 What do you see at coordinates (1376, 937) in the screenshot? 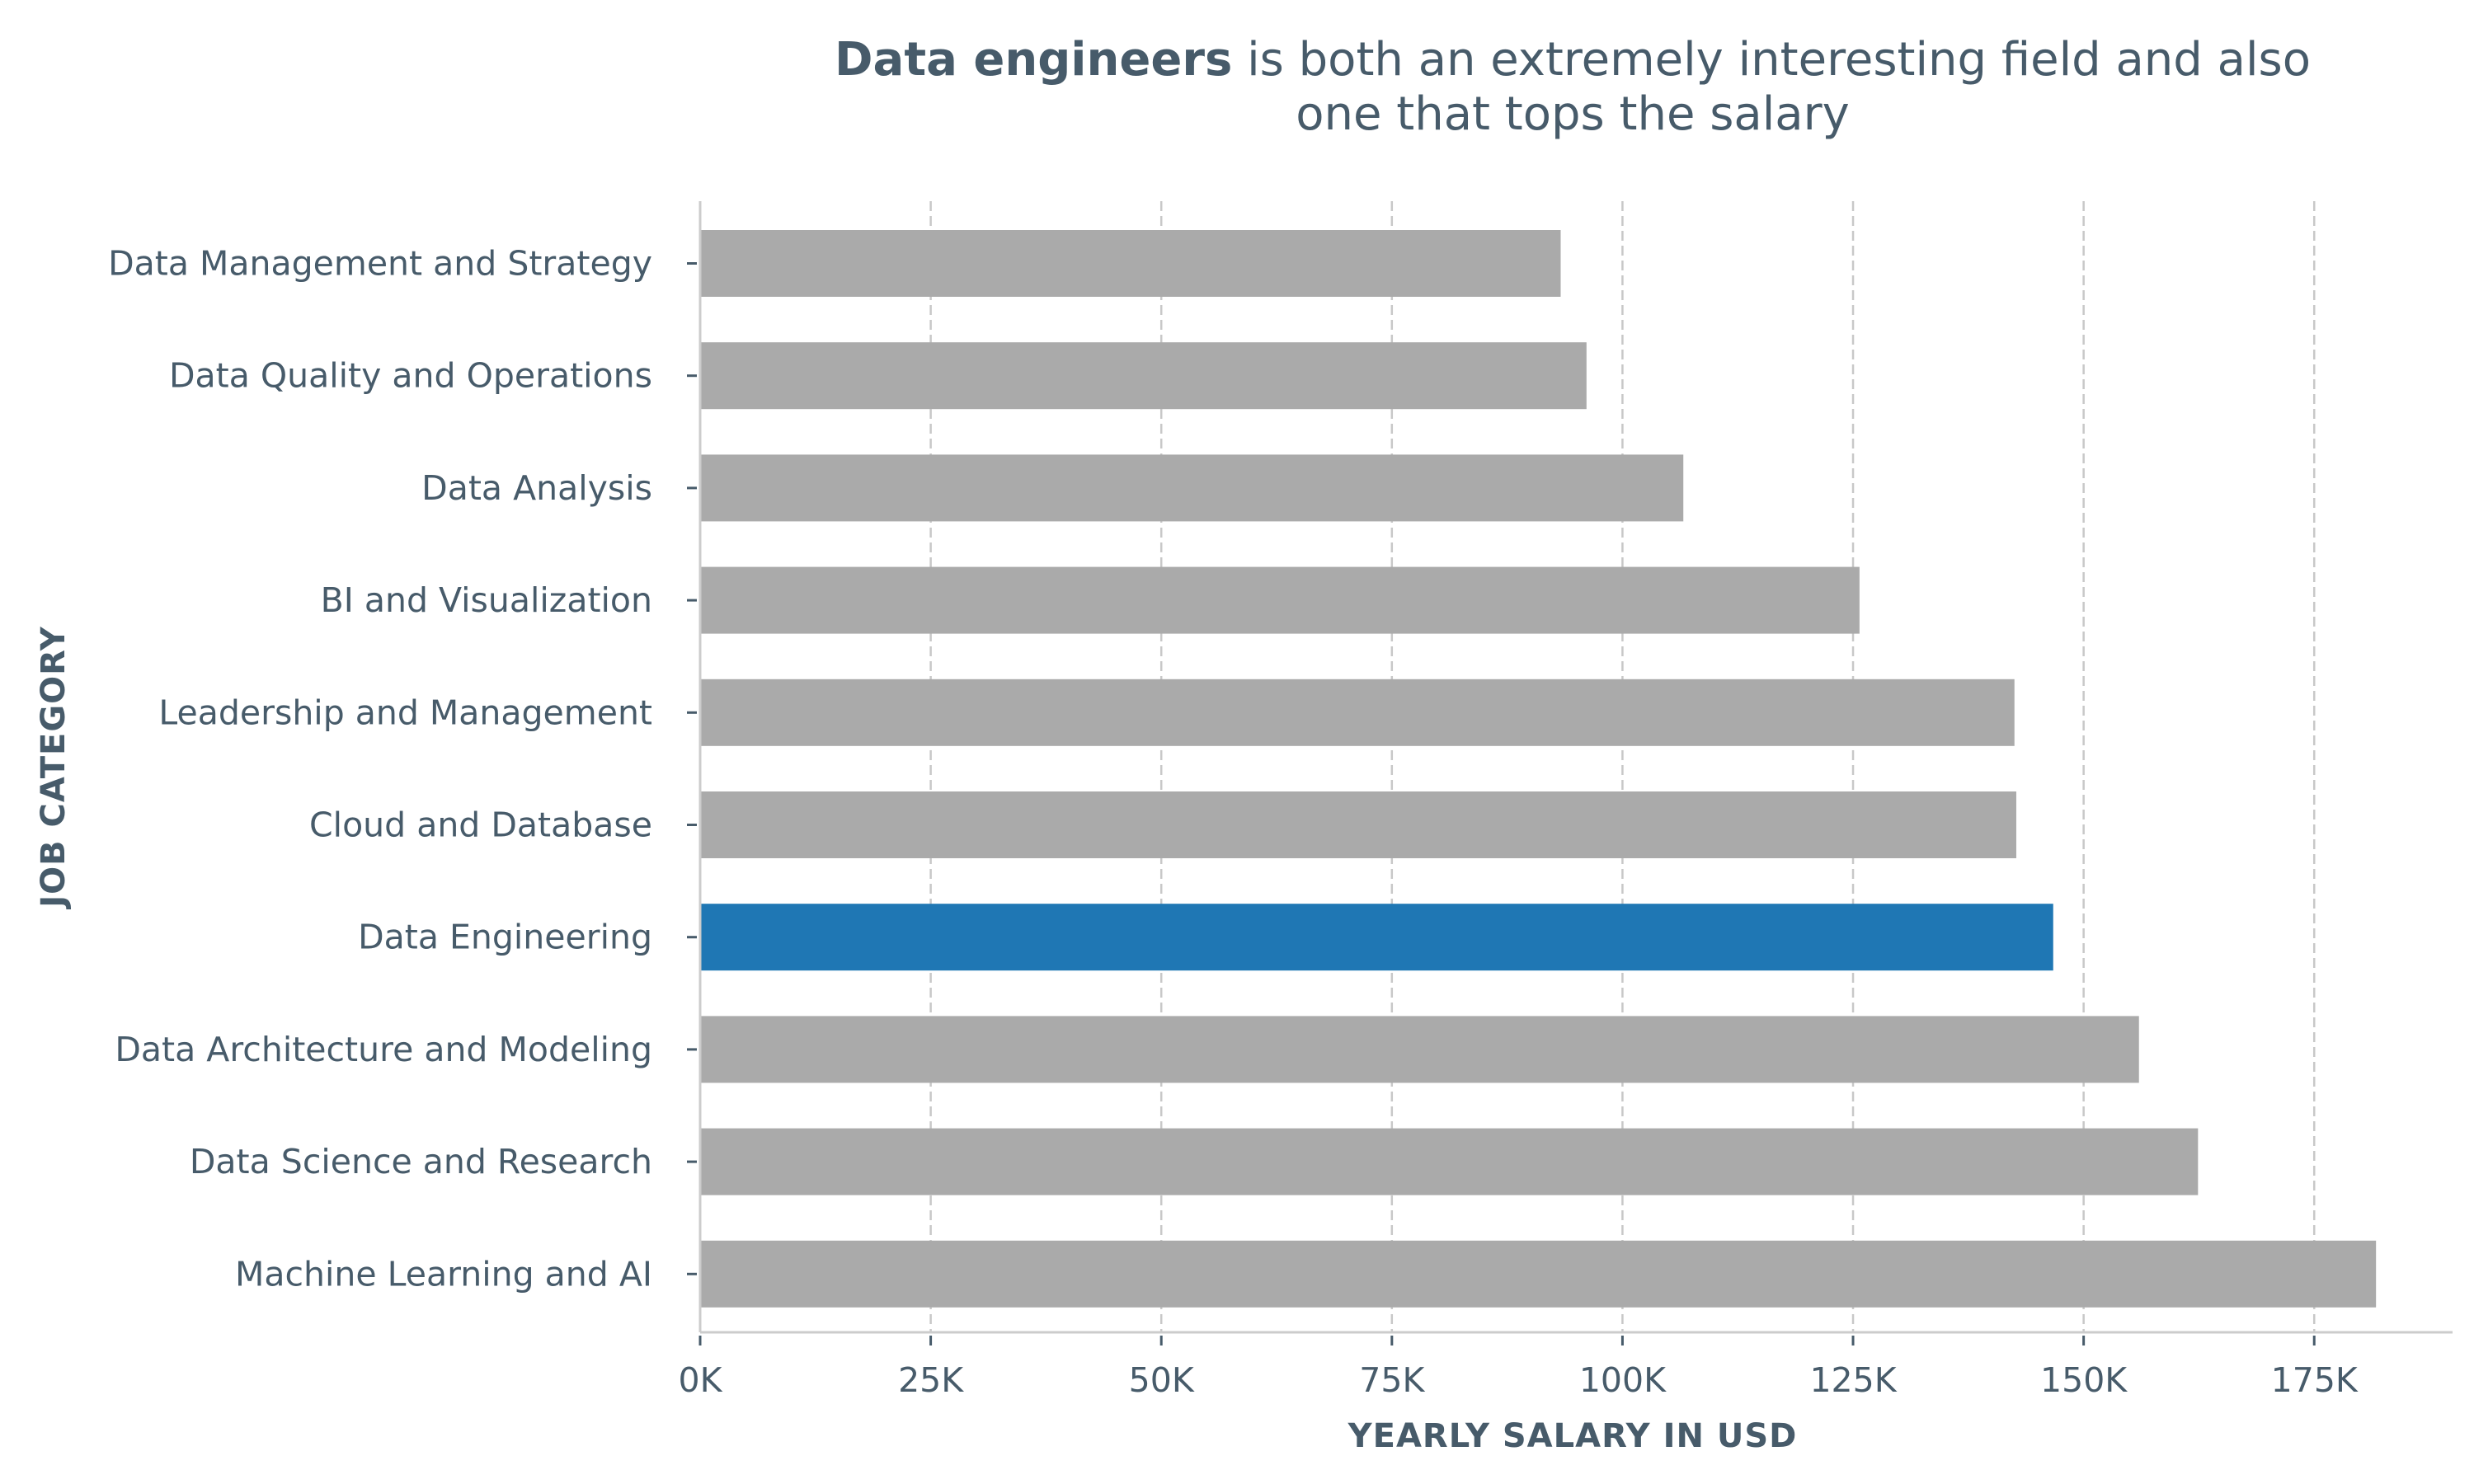
I see `bar-data-engineering` at bounding box center [1376, 937].